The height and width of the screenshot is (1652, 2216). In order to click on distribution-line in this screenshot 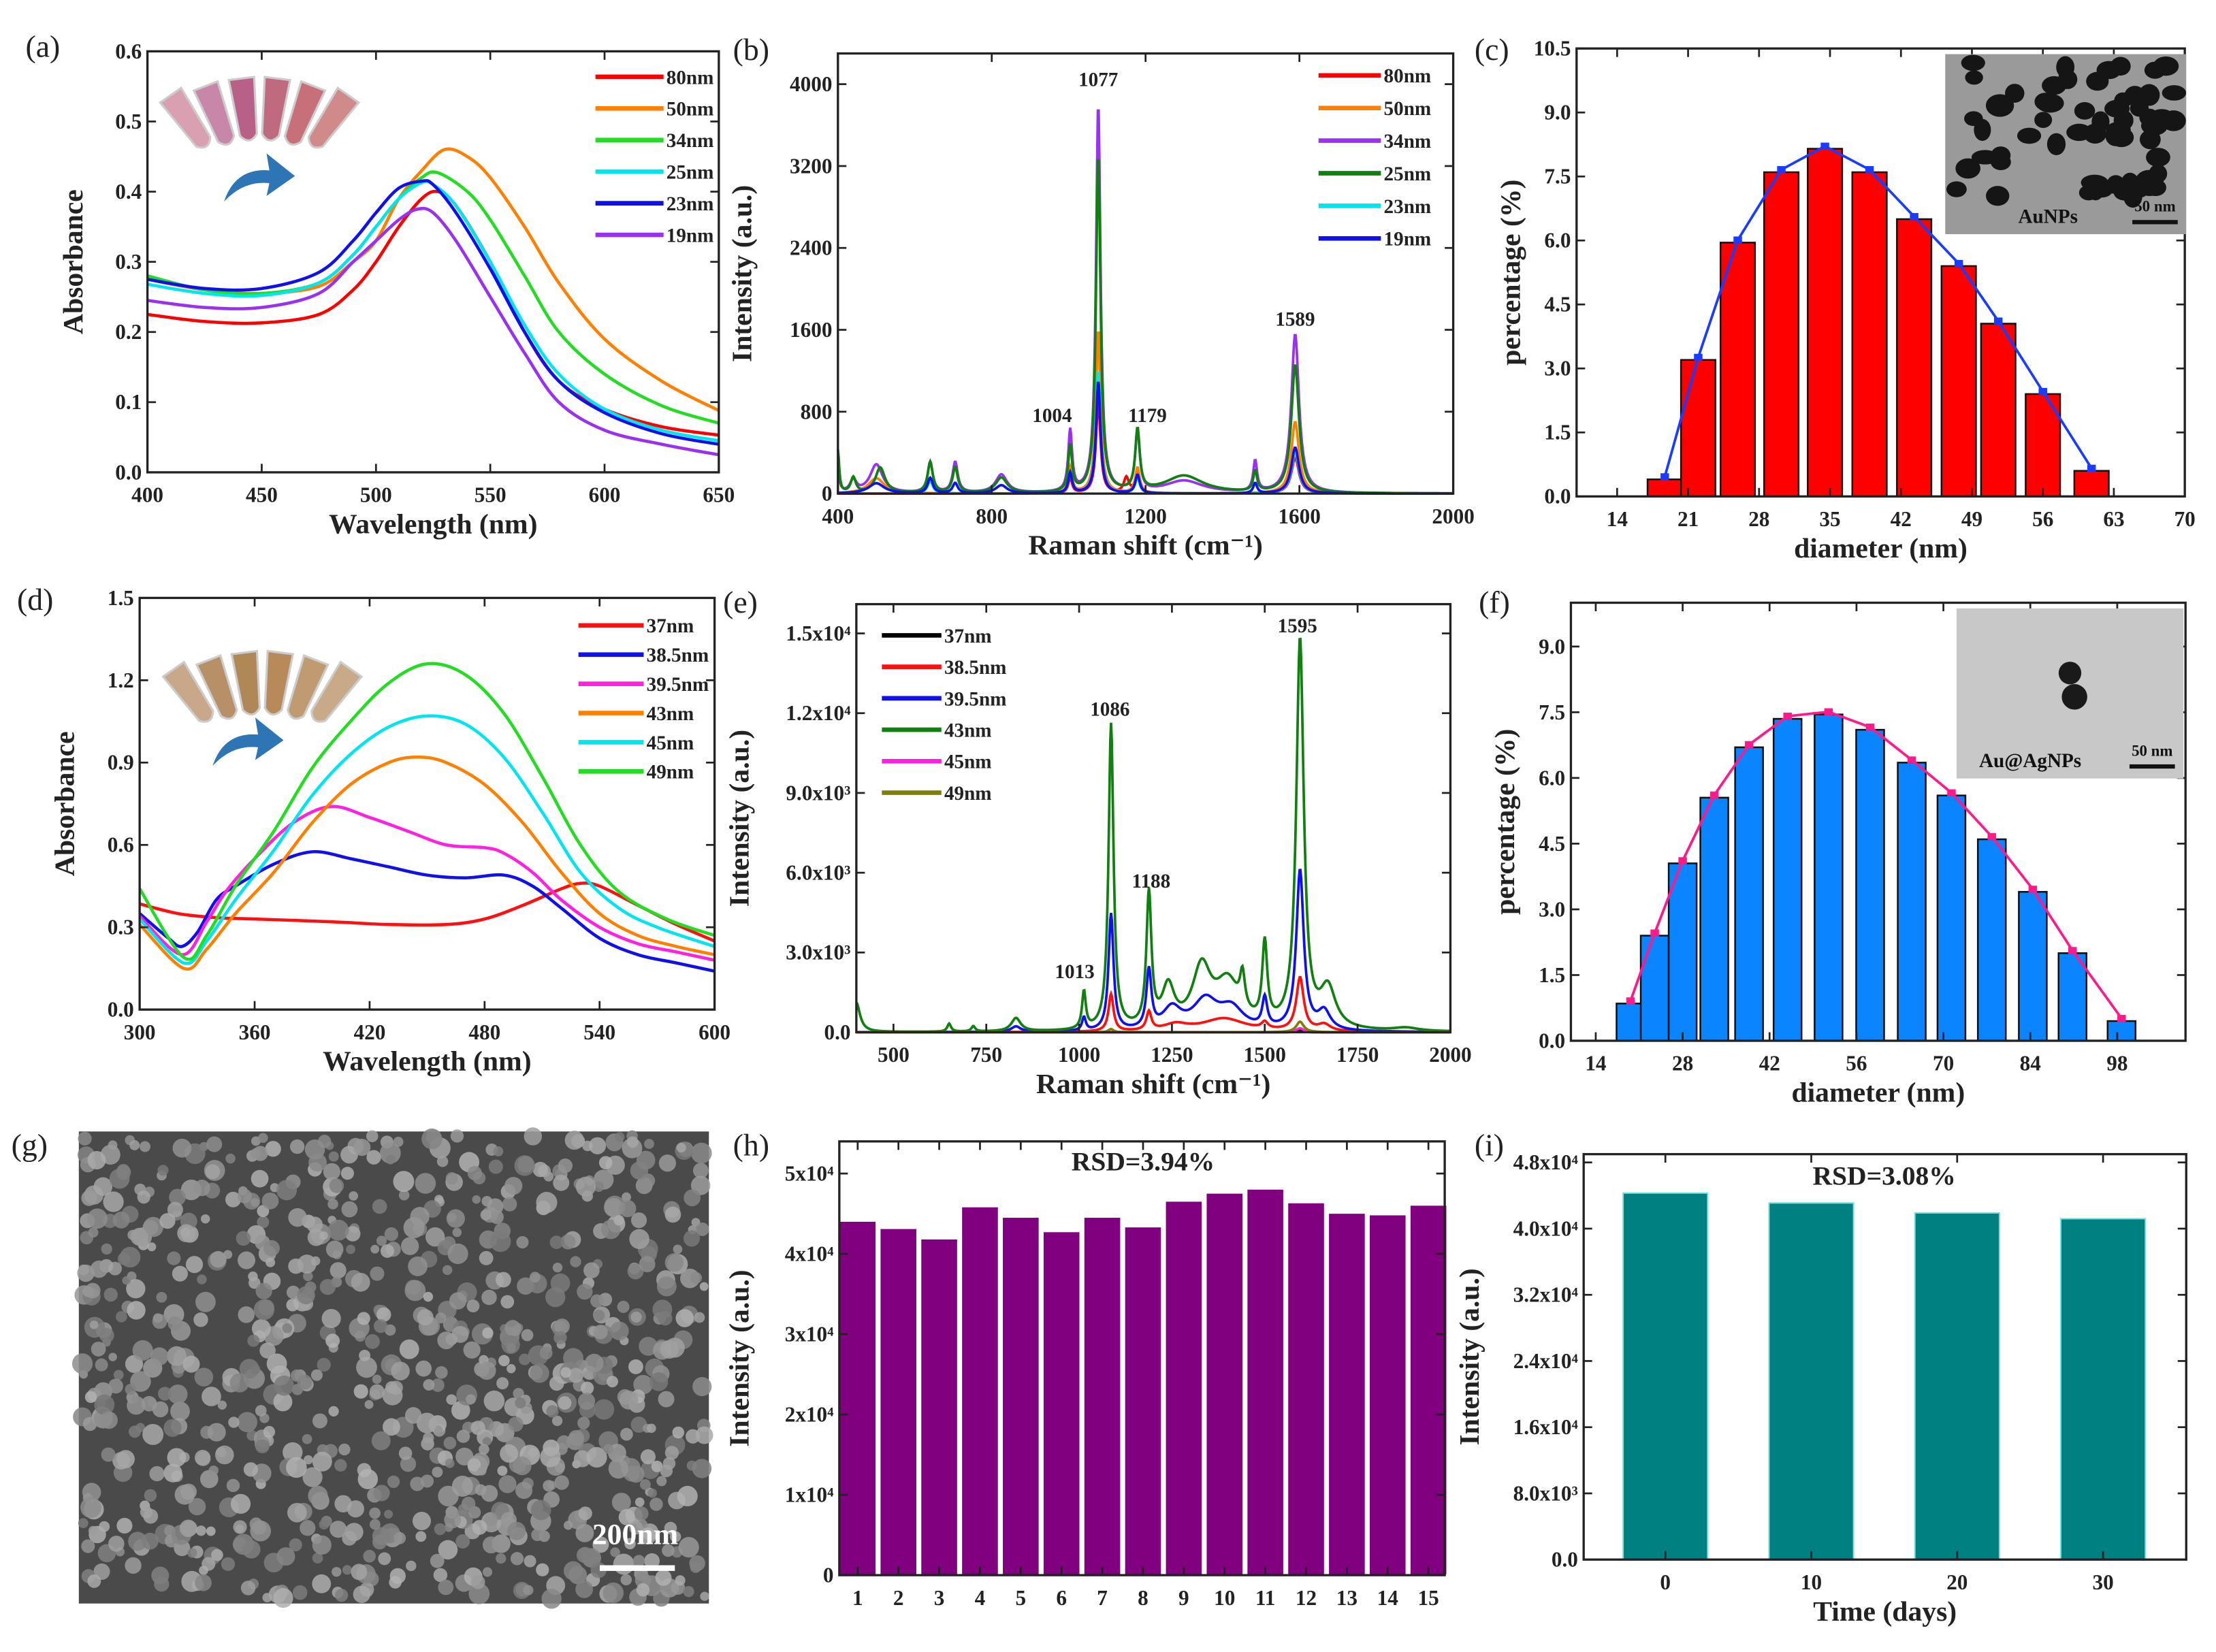, I will do `click(1876, 865)`.